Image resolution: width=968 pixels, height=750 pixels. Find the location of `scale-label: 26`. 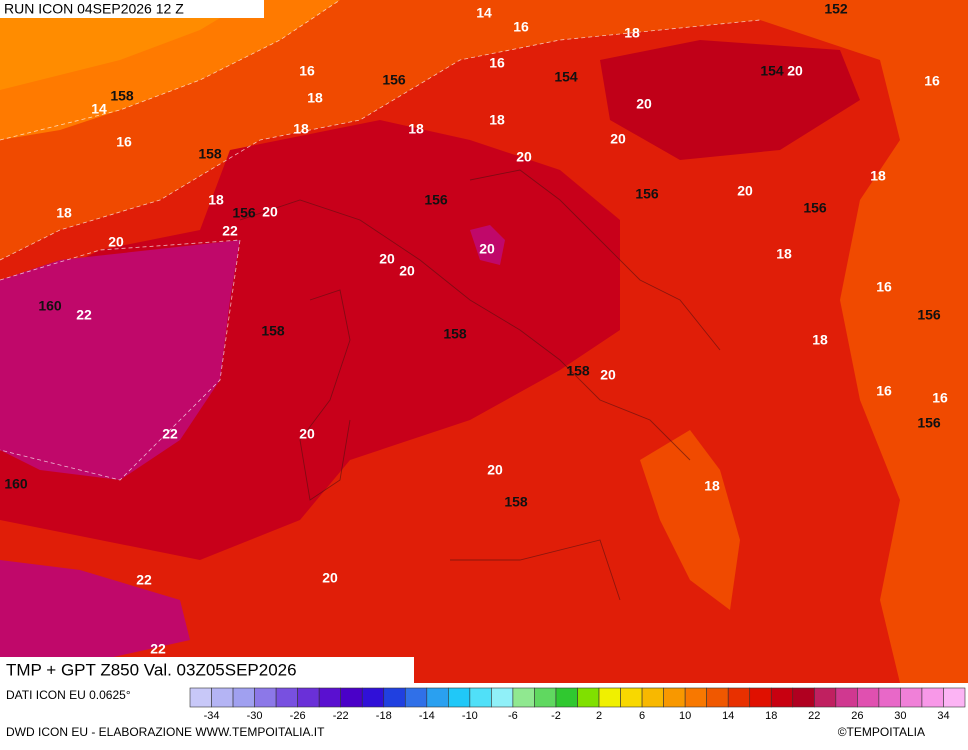

scale-label: 26 is located at coordinates (857, 716).